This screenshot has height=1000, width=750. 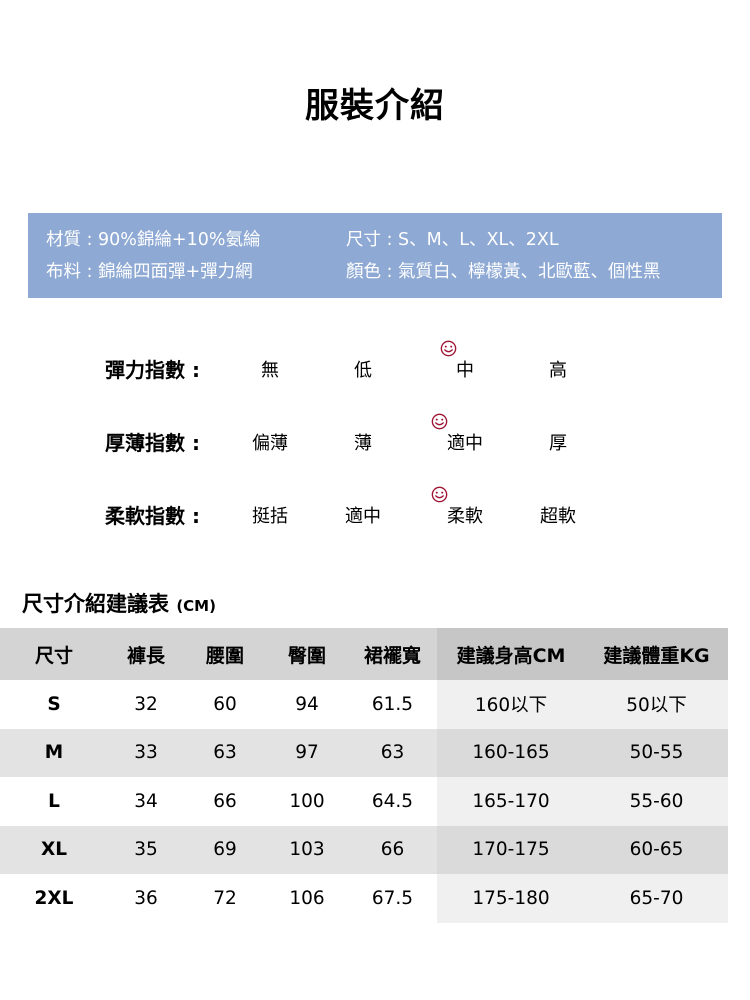 I want to click on cell-size: L, so click(x=54, y=801).